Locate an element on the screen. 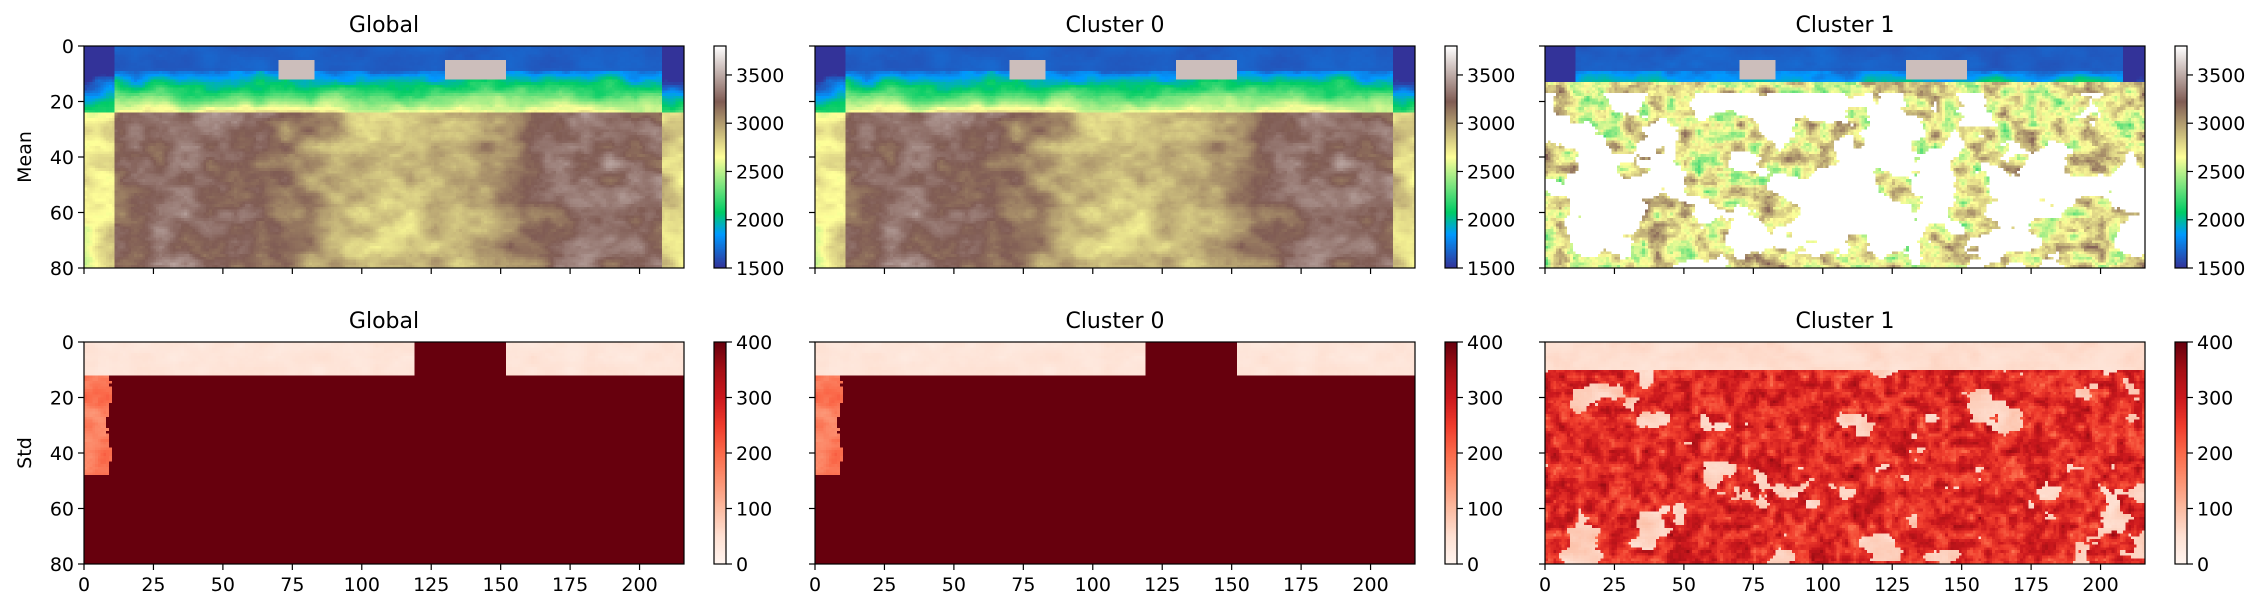 Image resolution: width=2265 pixels, height=612 pixels. row-label: Mean is located at coordinates (25, 157).